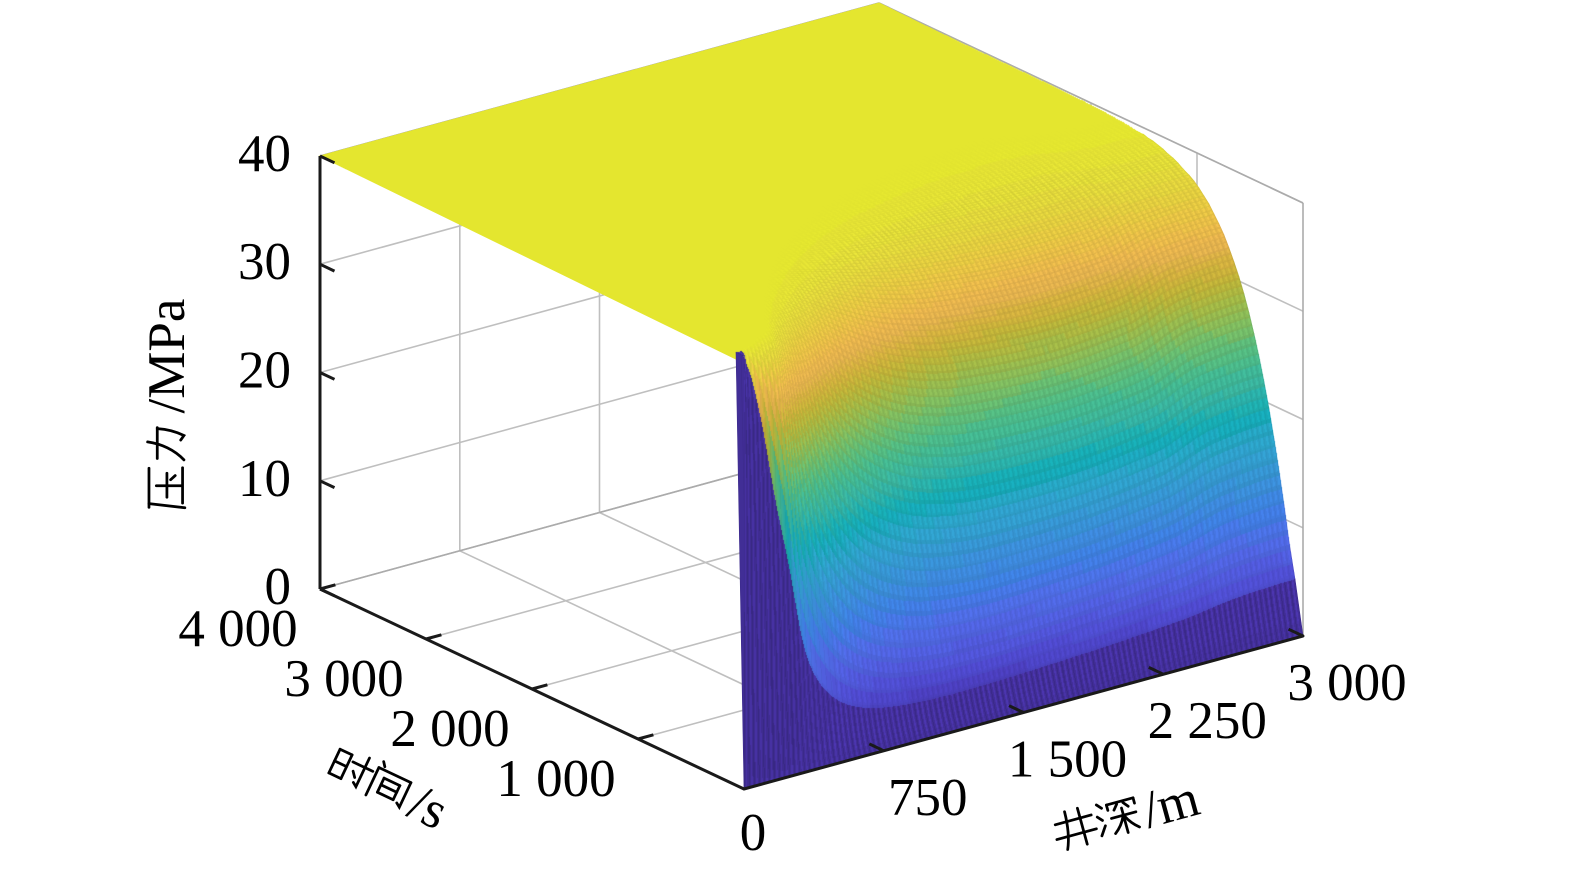 Image resolution: width=1575 pixels, height=886 pixels. What do you see at coordinates (264, 479) in the screenshot?
I see `svg-text: 10` at bounding box center [264, 479].